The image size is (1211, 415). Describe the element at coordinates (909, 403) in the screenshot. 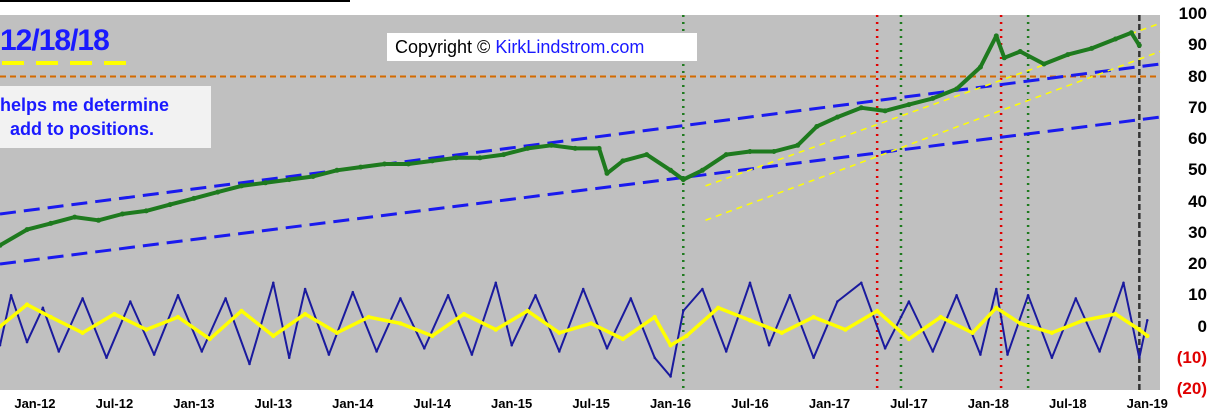

I see `x-tick-label: Jul-17` at that location.